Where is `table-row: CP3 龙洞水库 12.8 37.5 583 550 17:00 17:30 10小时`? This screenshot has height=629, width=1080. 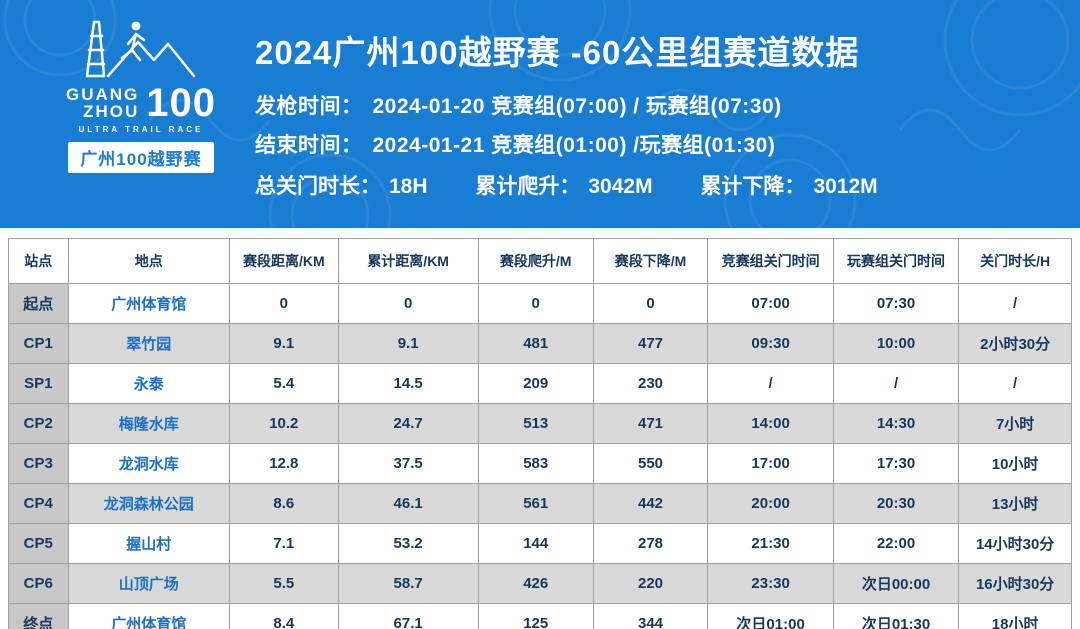 table-row: CP3 龙洞水库 12.8 37.5 583 550 17:00 17:30 10小时 is located at coordinates (540, 463).